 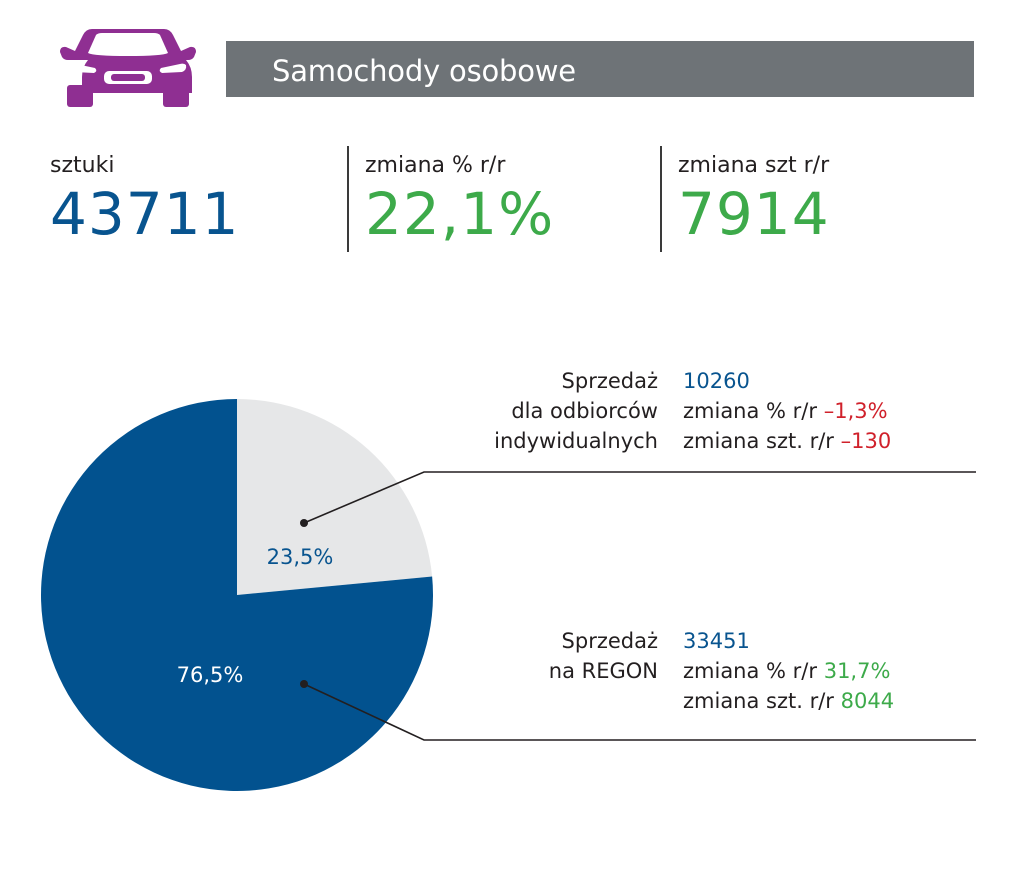 What do you see at coordinates (576, 441) in the screenshot?
I see `segment-1-name-line: indywidualnych` at bounding box center [576, 441].